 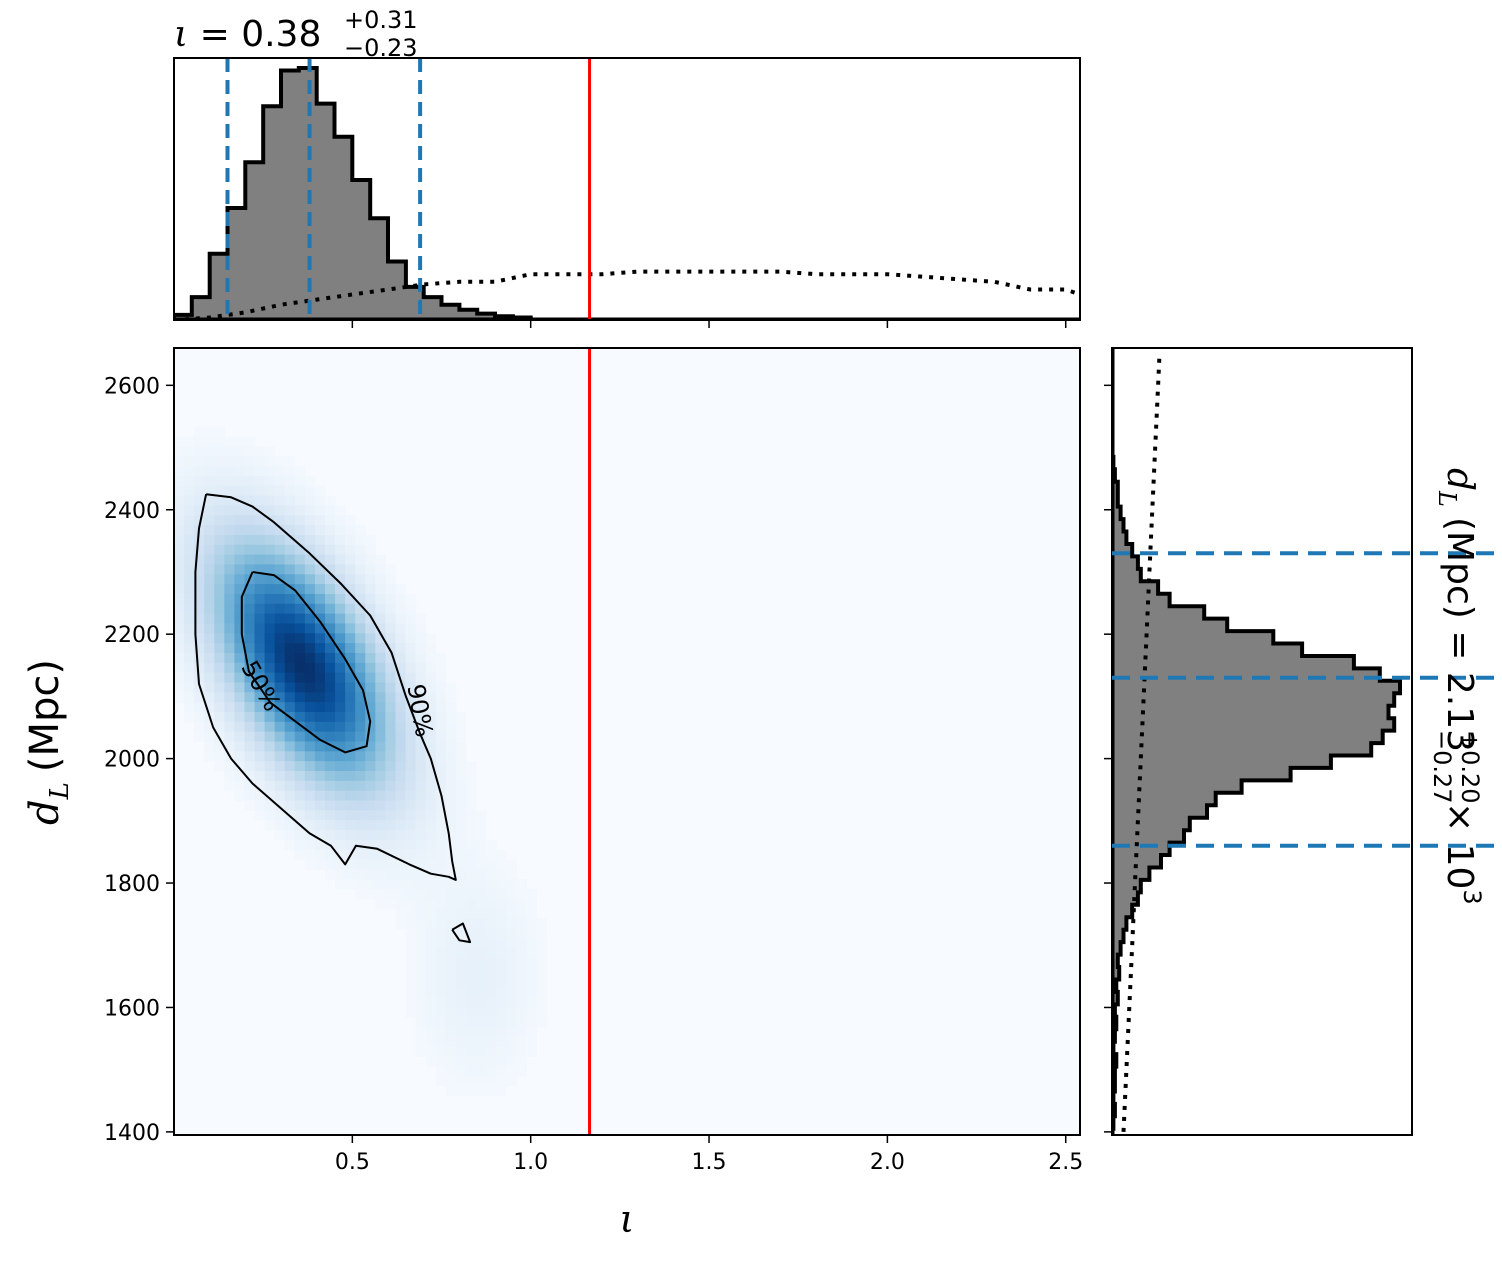 I want to click on iota-title-plus: +0.31, so click(x=381, y=20).